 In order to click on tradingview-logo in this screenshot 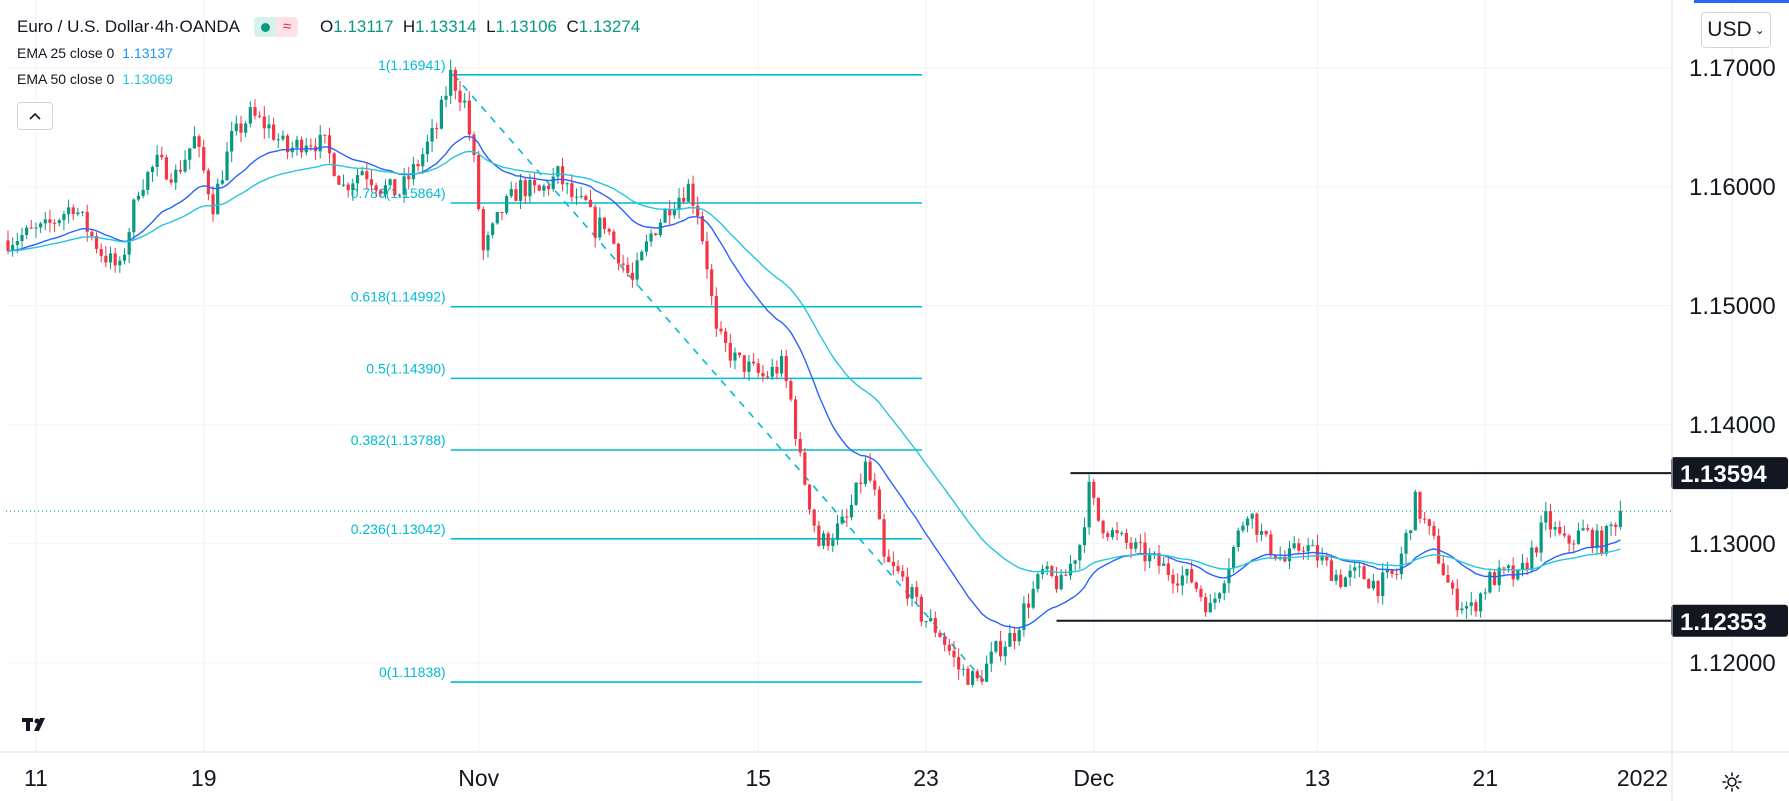, I will do `click(36, 724)`.